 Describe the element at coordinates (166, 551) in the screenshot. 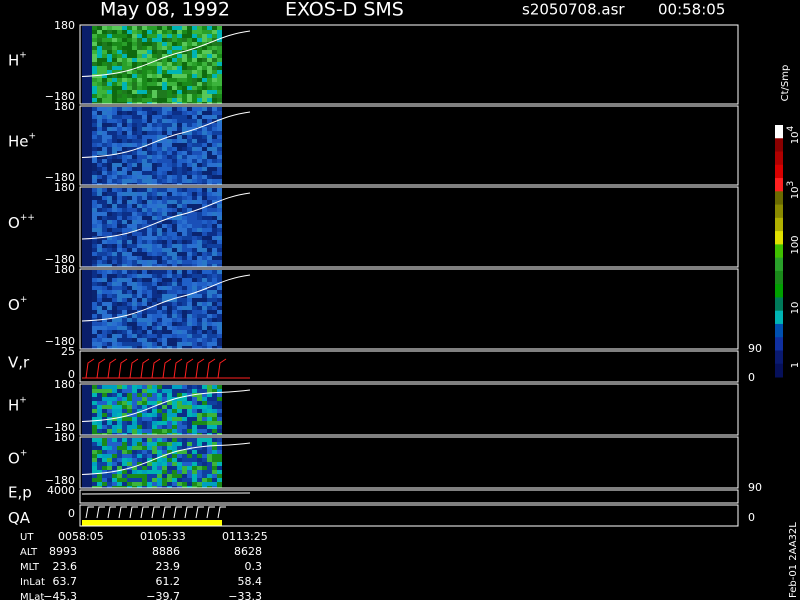

I see `footer-value: 8886` at that location.